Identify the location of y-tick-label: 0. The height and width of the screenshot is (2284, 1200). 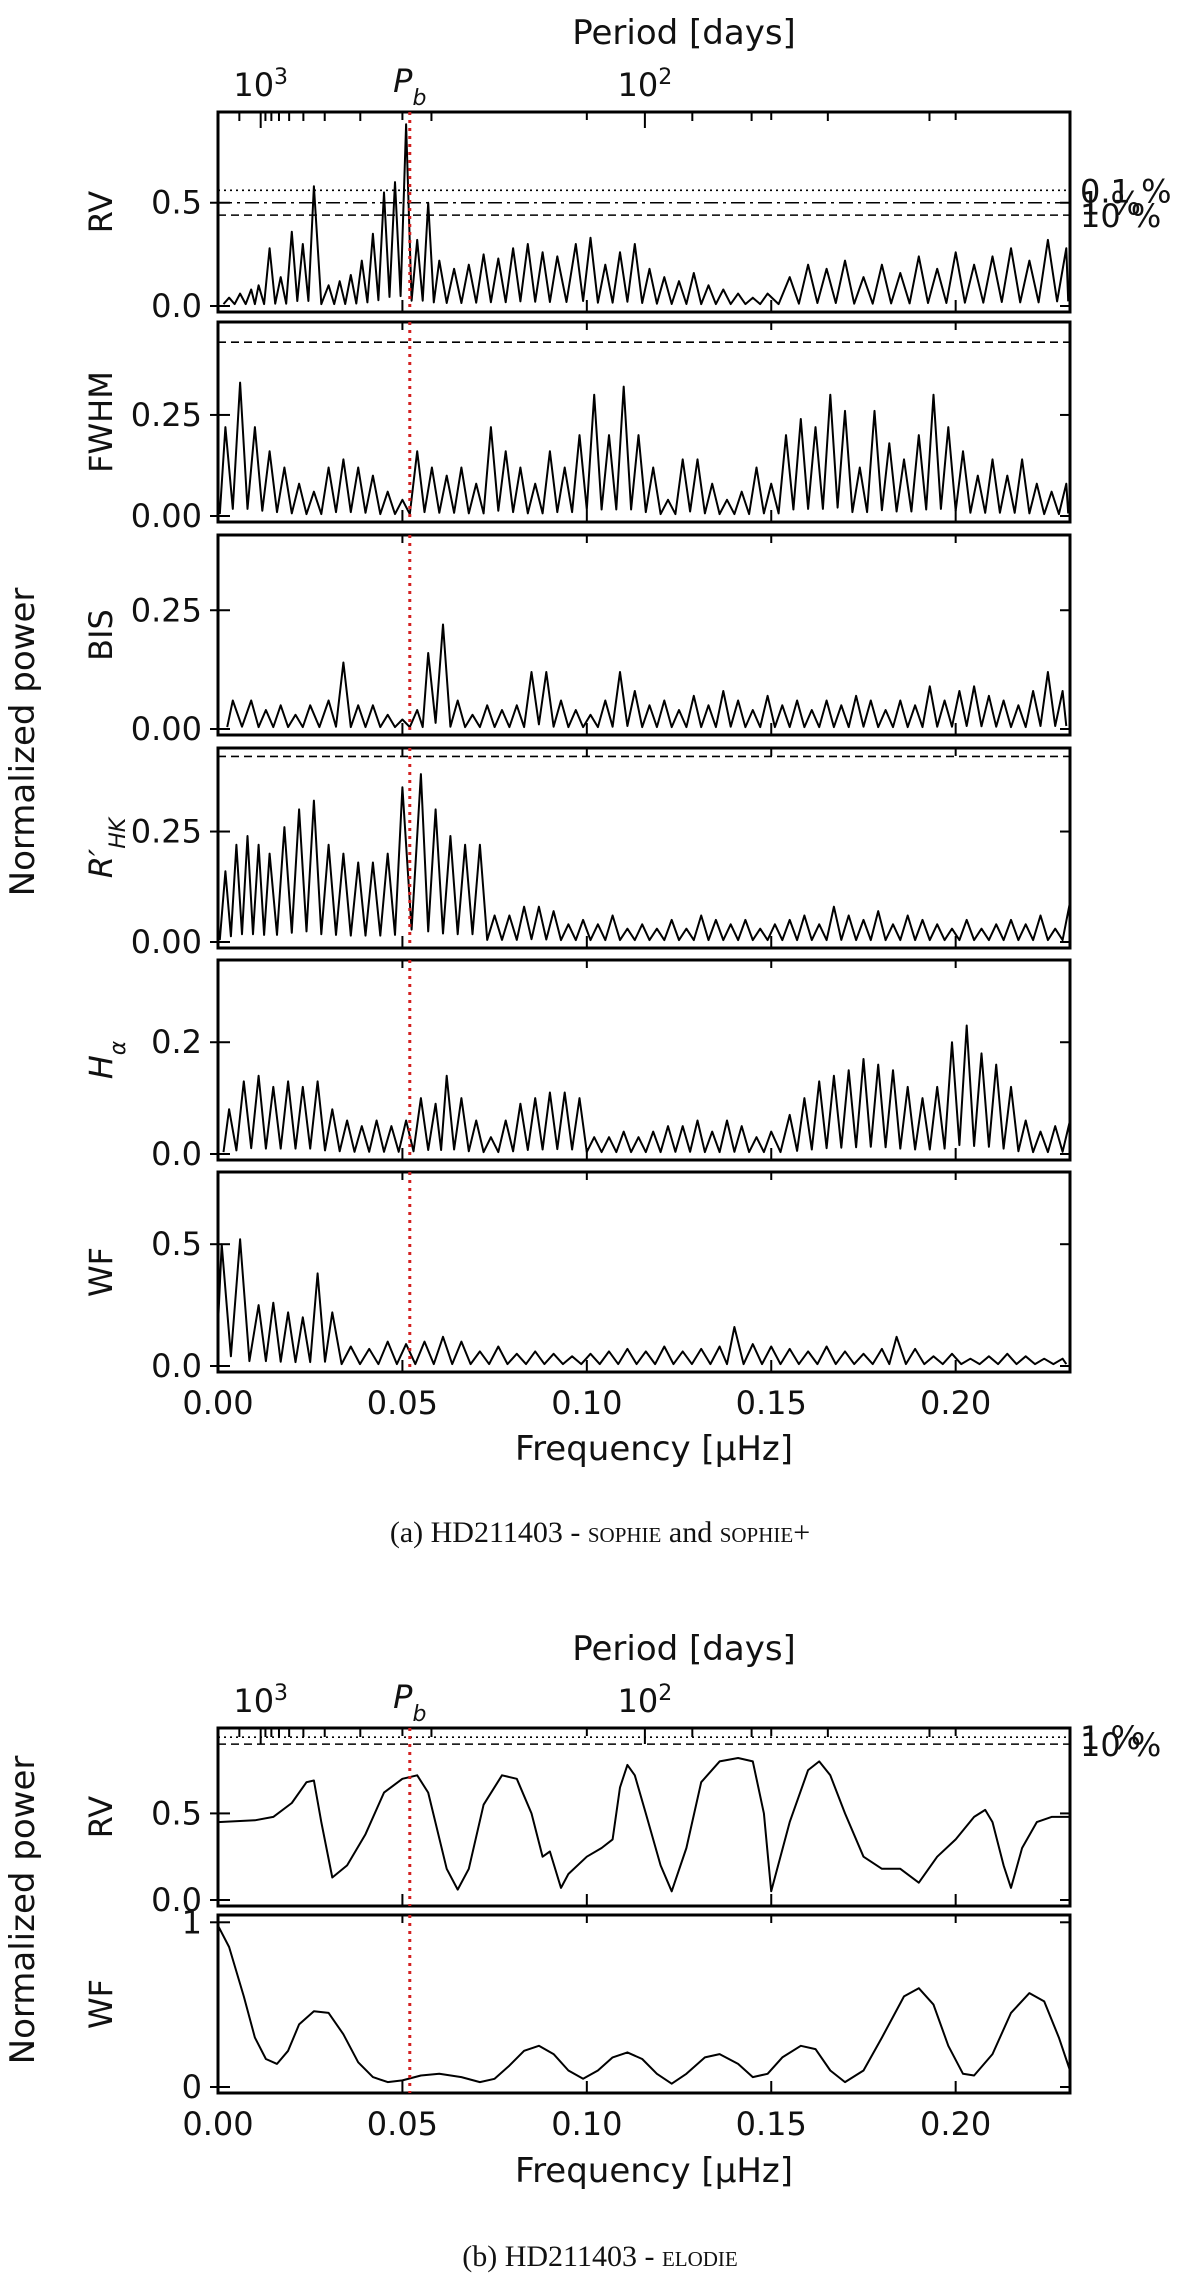
(192, 2087).